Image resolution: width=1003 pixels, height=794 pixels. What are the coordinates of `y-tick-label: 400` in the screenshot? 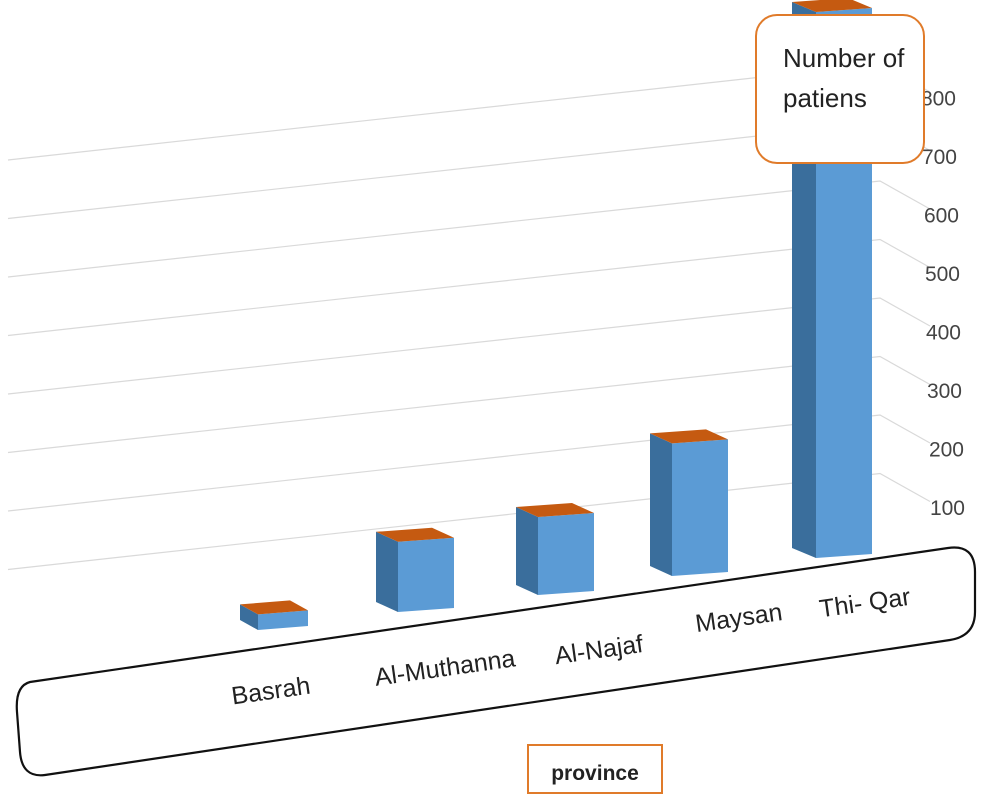 It's located at (943, 333).